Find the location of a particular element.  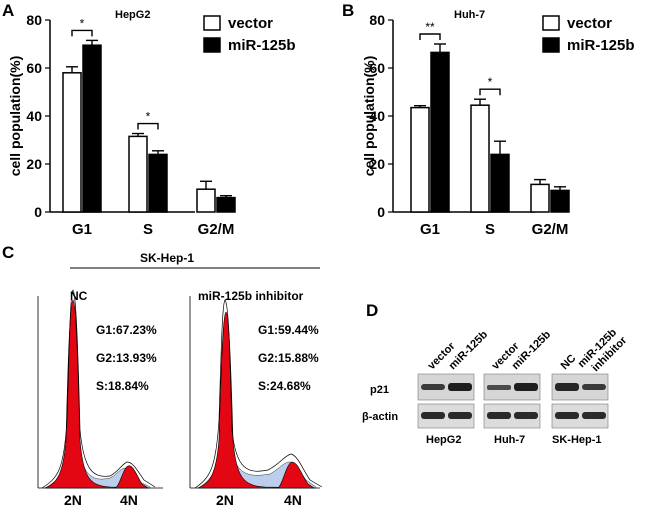

histogram-nc-g2-peak is located at coordinates (131, 477).